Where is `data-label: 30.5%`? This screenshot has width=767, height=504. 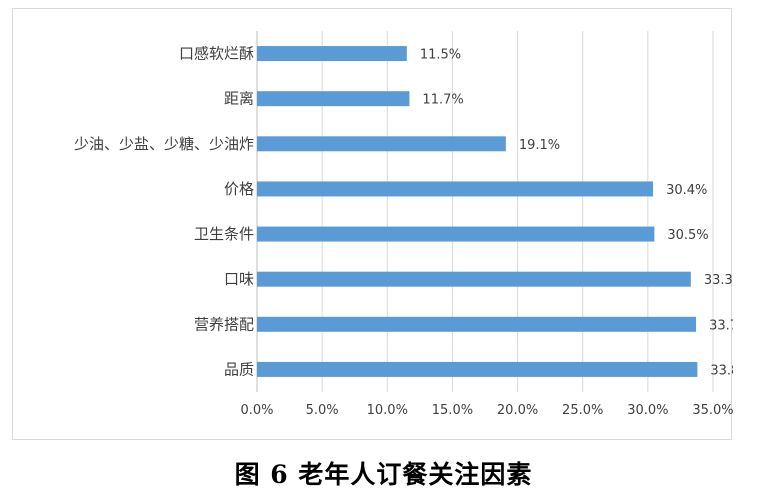
data-label: 30.5% is located at coordinates (687, 235).